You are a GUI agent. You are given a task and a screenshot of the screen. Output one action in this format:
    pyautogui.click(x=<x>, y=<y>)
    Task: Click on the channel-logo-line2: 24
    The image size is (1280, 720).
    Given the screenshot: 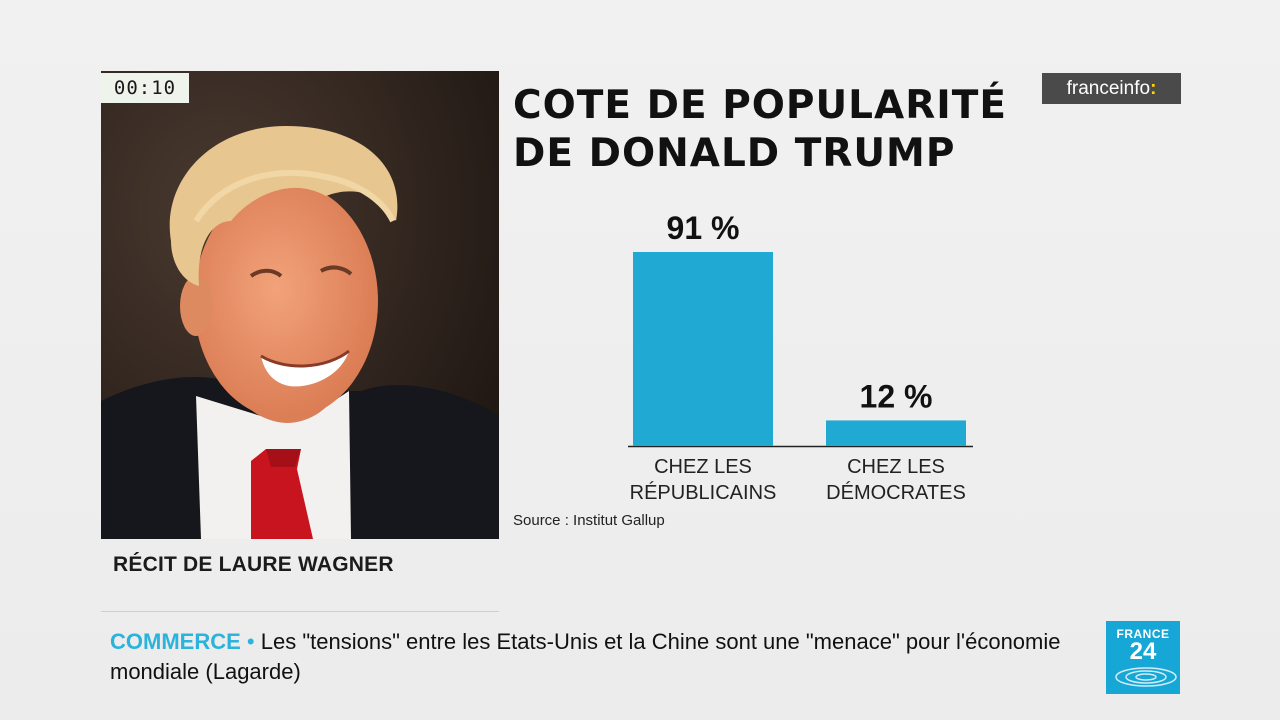 What is the action you would take?
    pyautogui.click(x=1143, y=651)
    